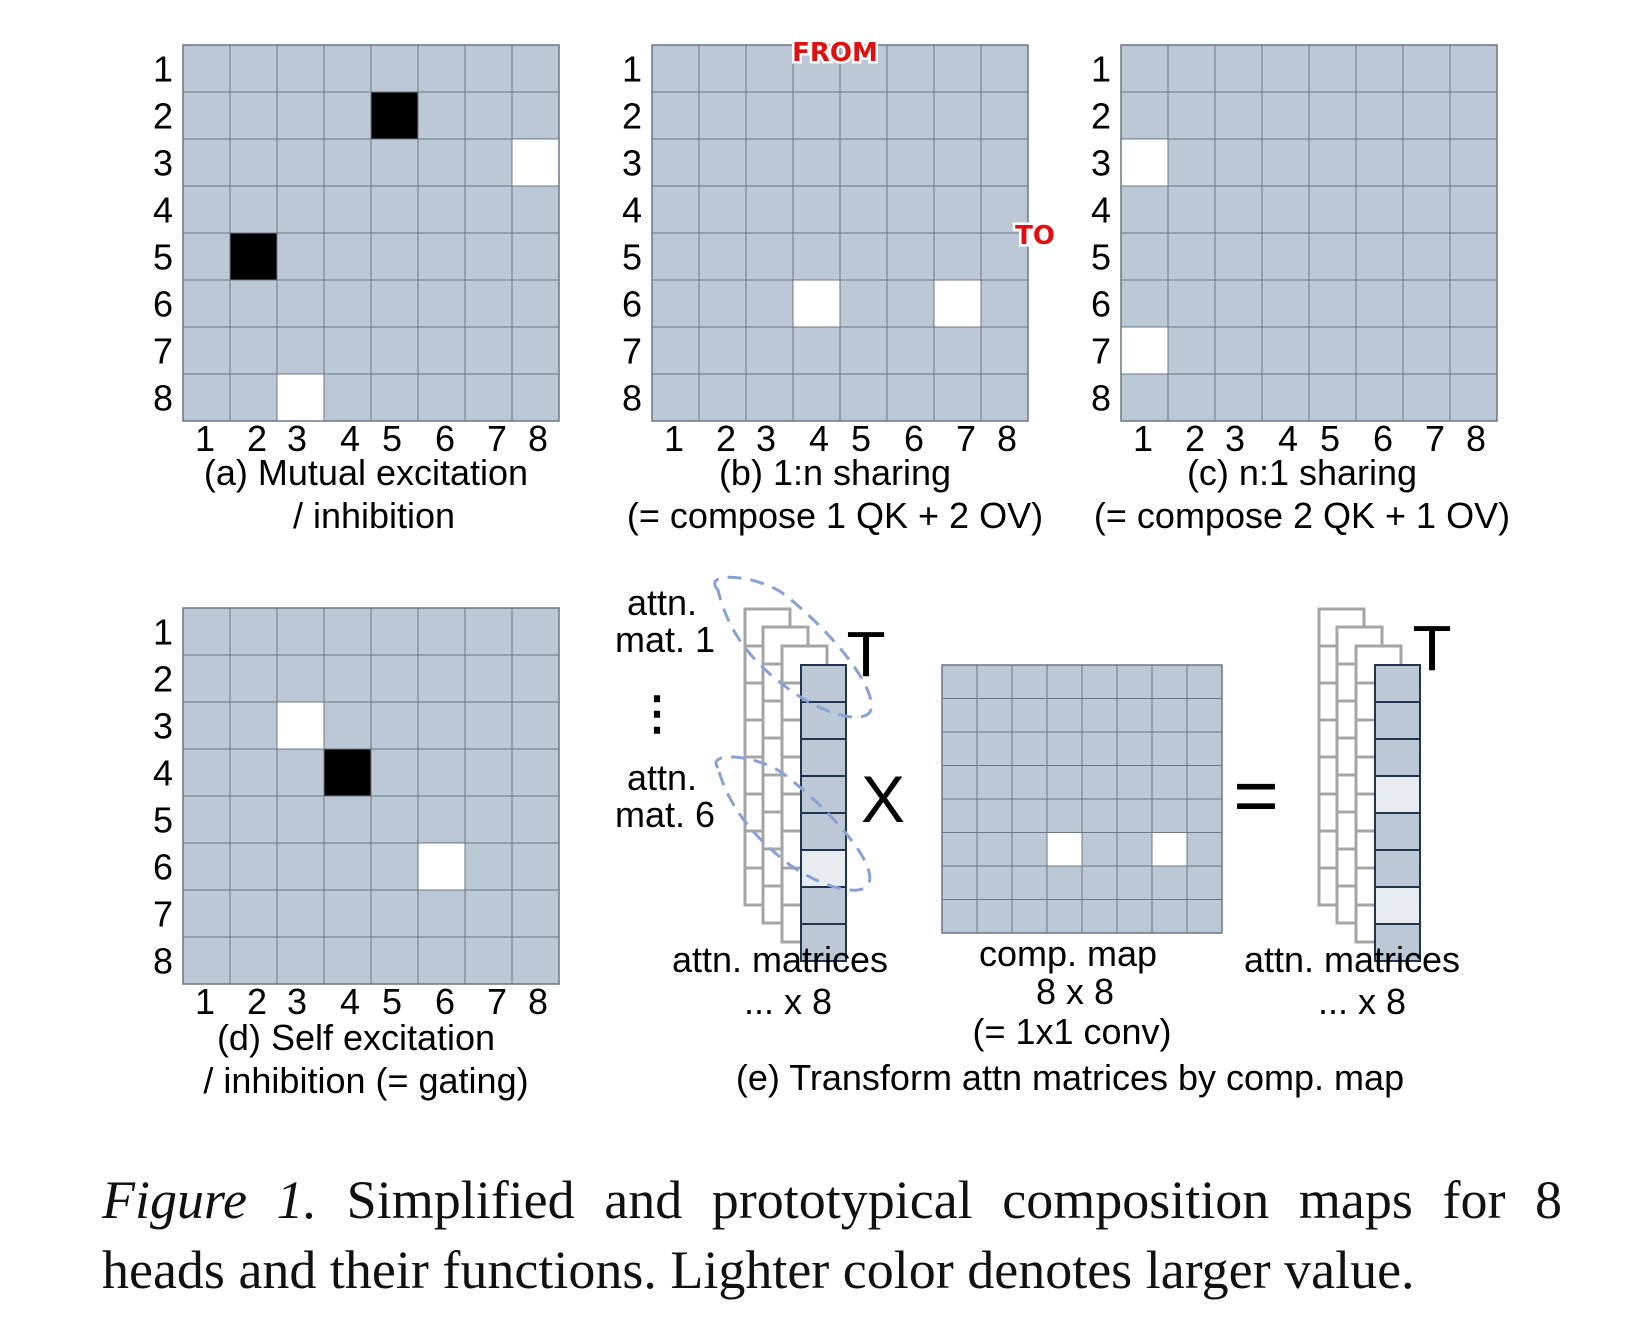 The width and height of the screenshot is (1628, 1320). Describe the element at coordinates (1099, 916) in the screenshot. I see `comp-cell-r8-c5` at that location.